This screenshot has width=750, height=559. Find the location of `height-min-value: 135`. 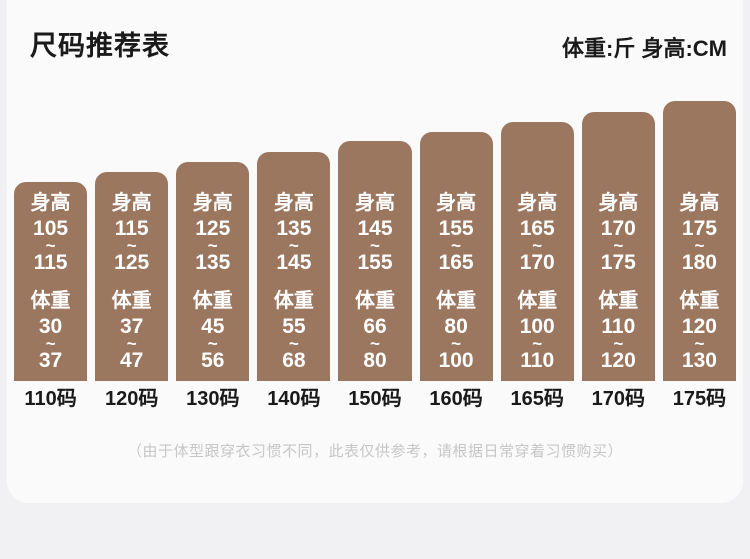

height-min-value: 135 is located at coordinates (294, 228).